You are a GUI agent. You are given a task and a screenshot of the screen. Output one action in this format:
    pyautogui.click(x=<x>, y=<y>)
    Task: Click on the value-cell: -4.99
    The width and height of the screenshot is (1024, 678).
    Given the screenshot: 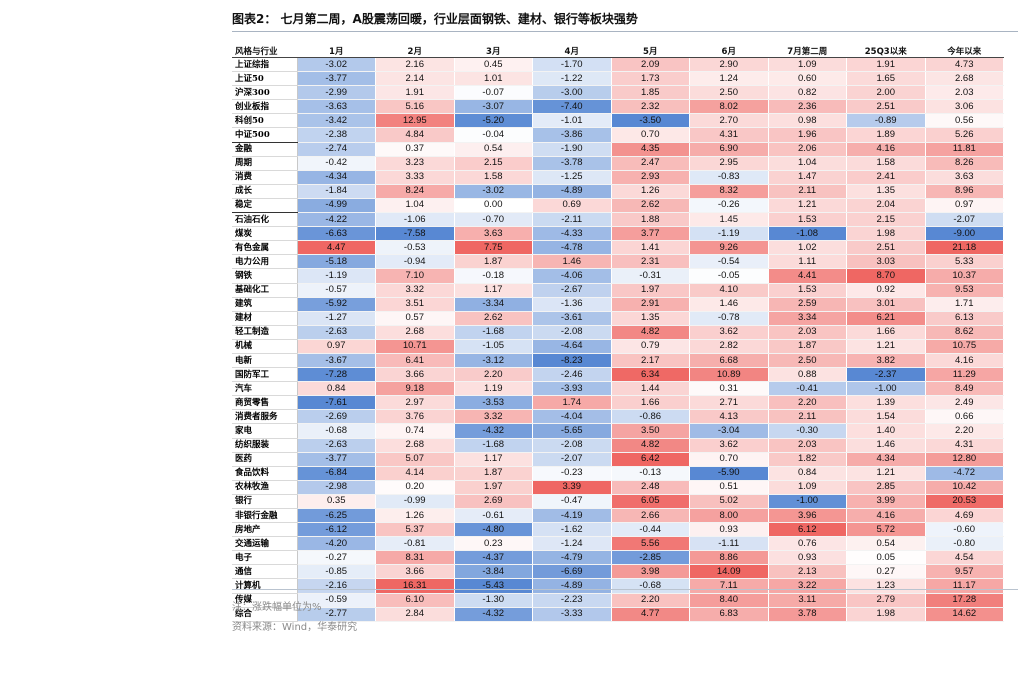 What is the action you would take?
    pyautogui.click(x=336, y=206)
    